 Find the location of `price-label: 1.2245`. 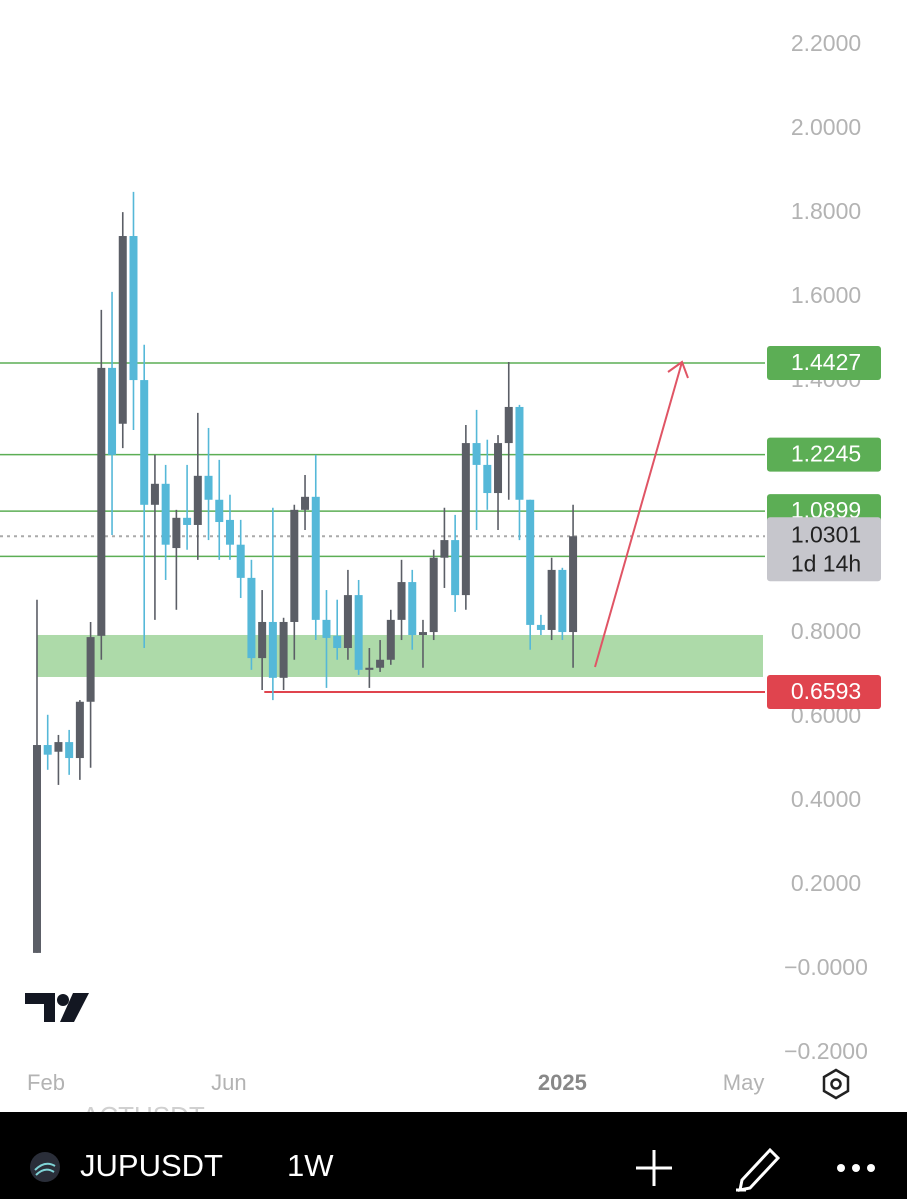

price-label: 1.2245 is located at coordinates (826, 454).